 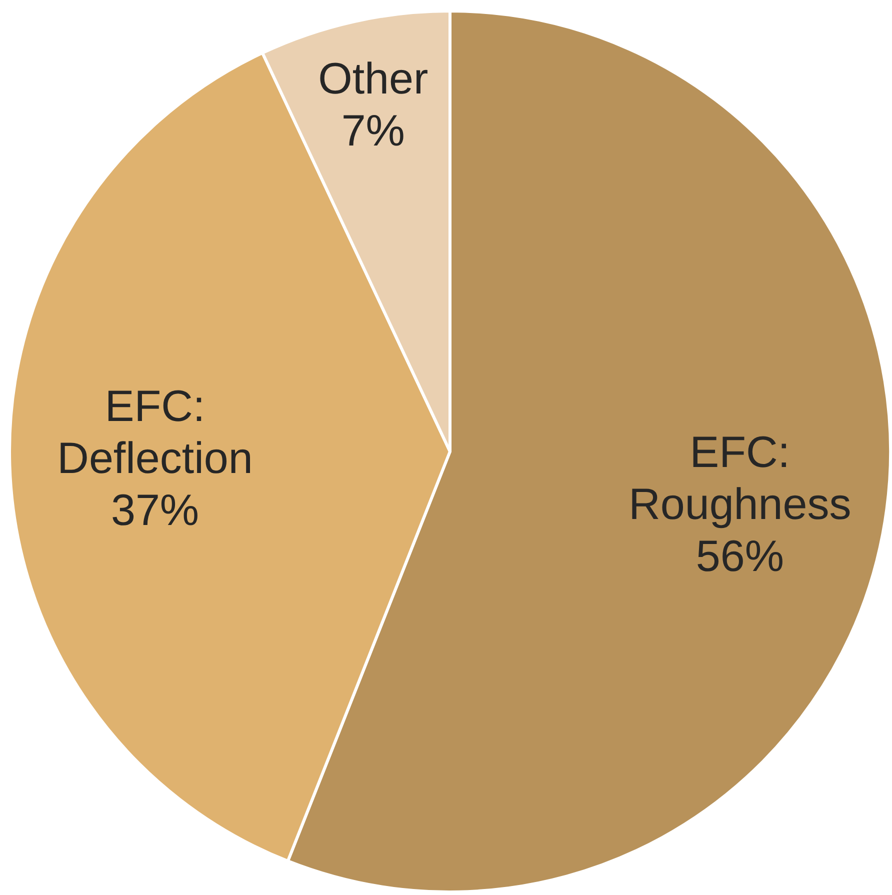 I want to click on slice-label: EFC: Deflection, so click(x=155, y=432).